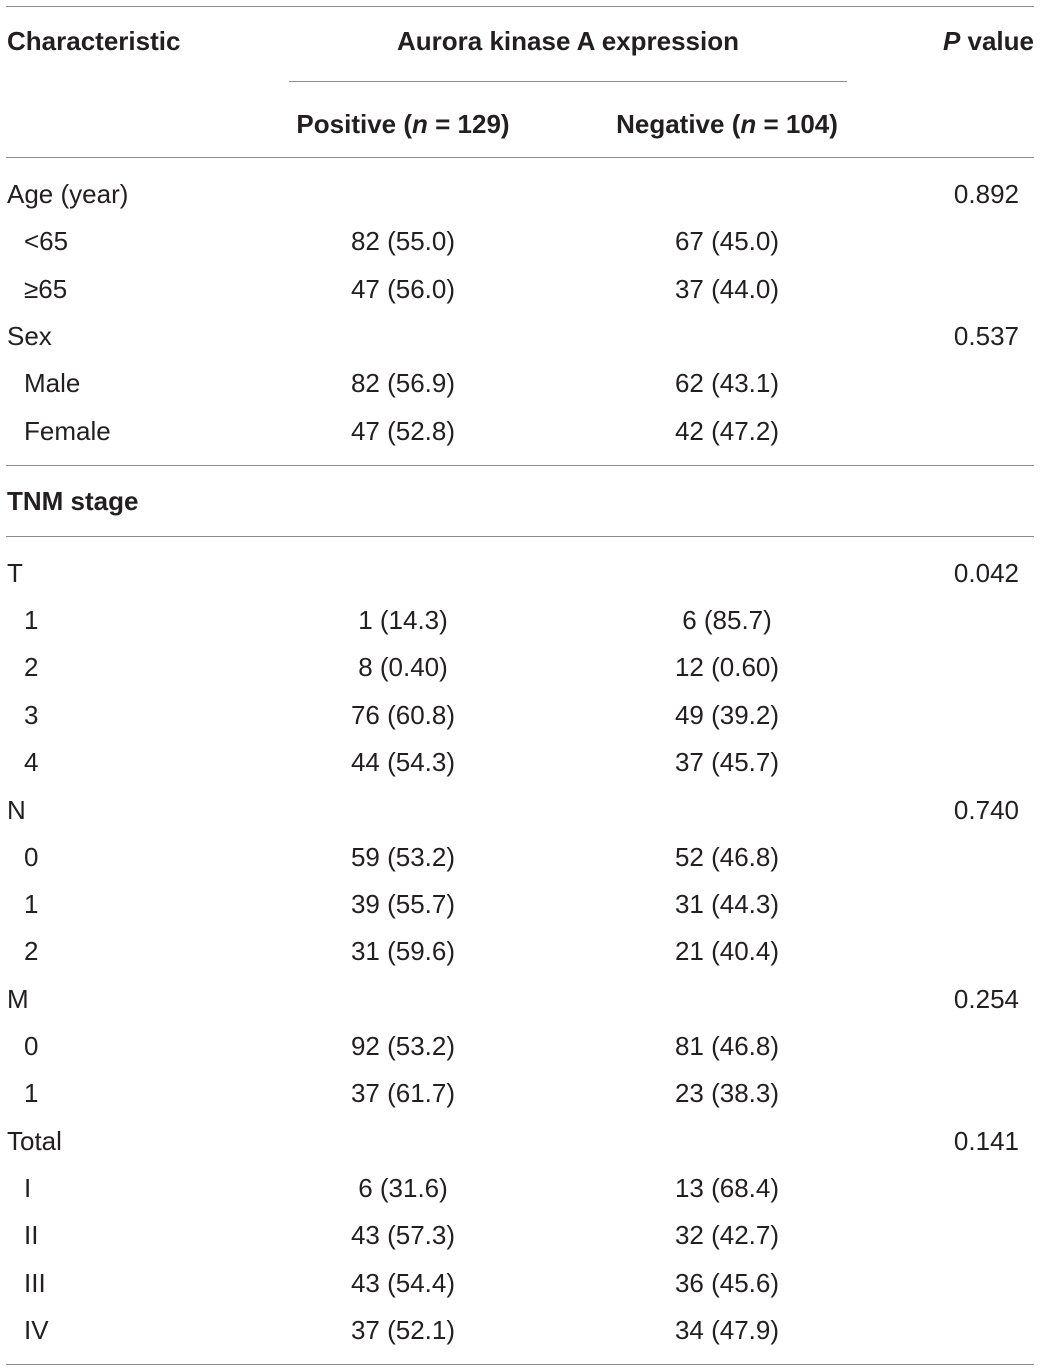 This screenshot has width=1040, height=1372. What do you see at coordinates (986, 573) in the screenshot?
I see `row-p-value: 0.042` at bounding box center [986, 573].